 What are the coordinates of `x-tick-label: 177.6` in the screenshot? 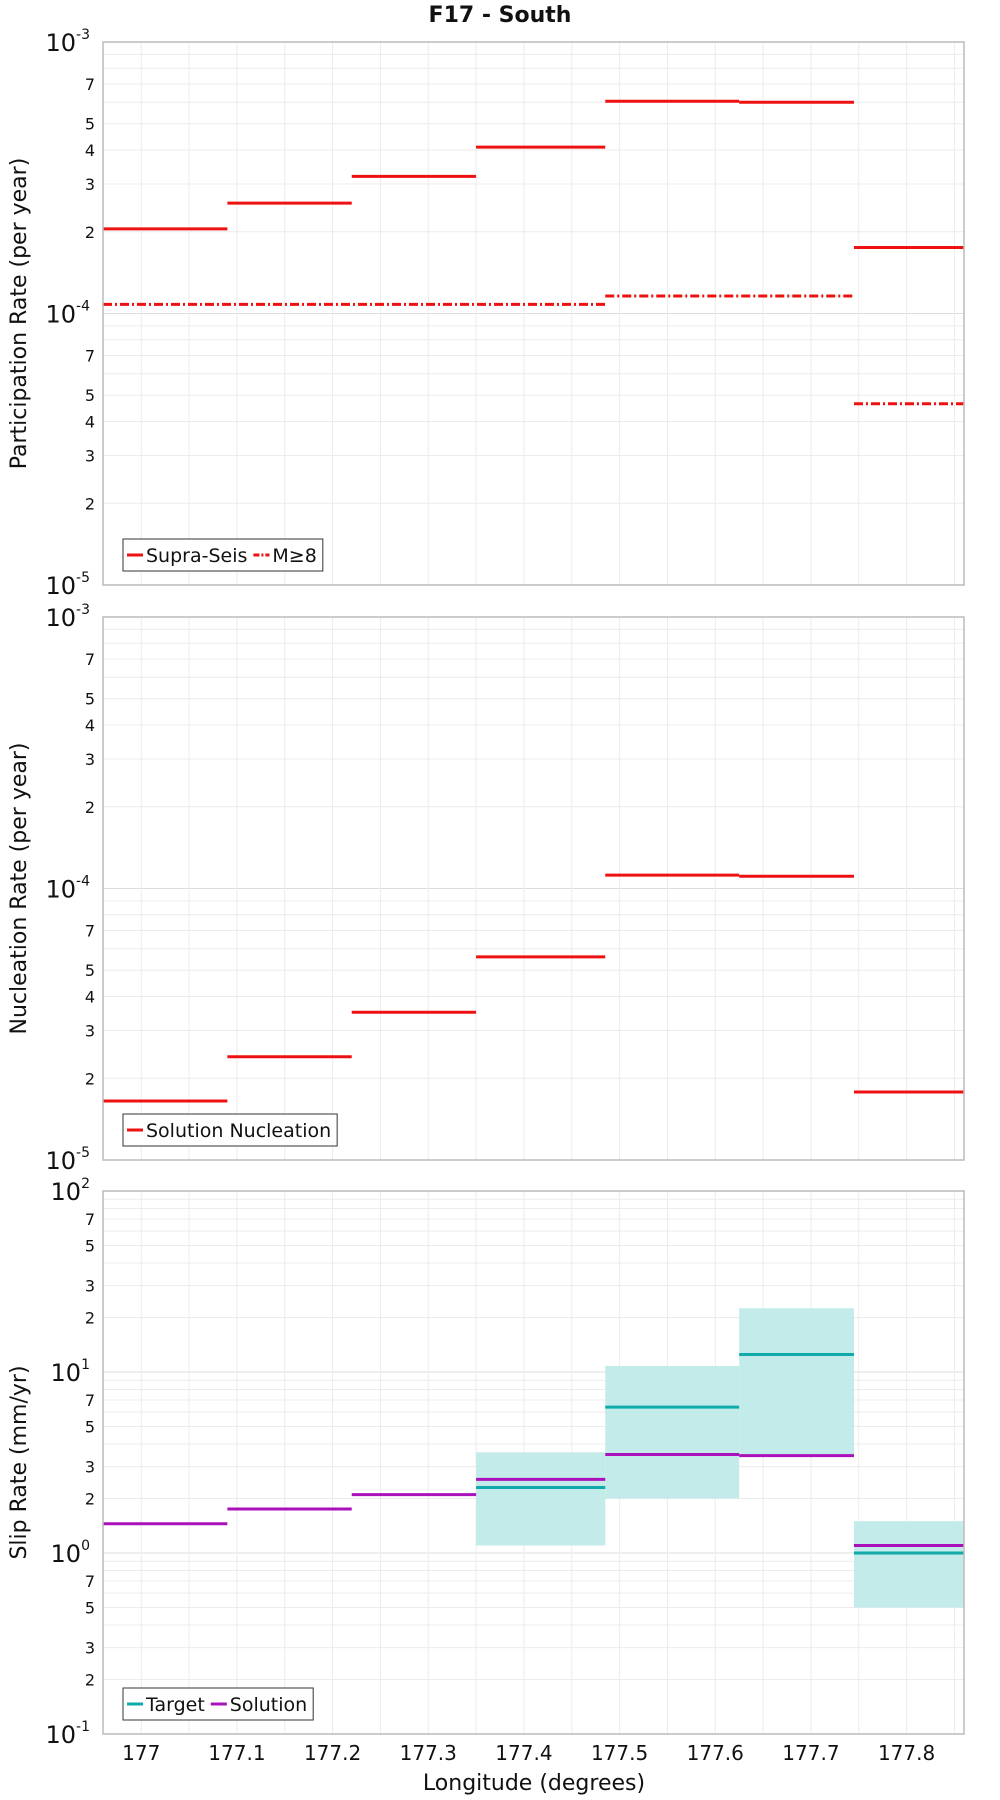 It's located at (715, 1753).